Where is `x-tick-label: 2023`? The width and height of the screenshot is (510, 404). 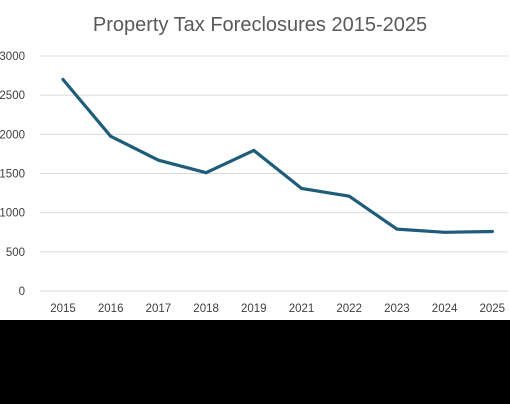 x-tick-label: 2023 is located at coordinates (397, 309).